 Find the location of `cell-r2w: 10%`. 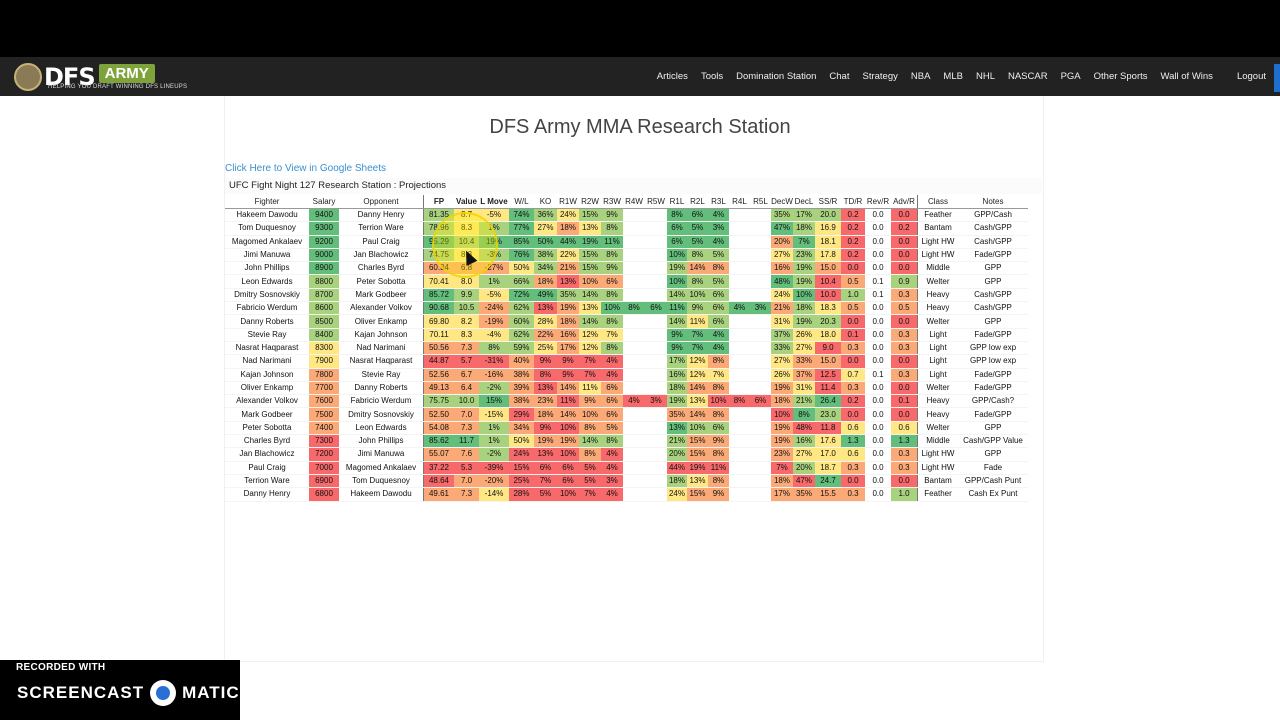

cell-r2w: 10% is located at coordinates (590, 414).